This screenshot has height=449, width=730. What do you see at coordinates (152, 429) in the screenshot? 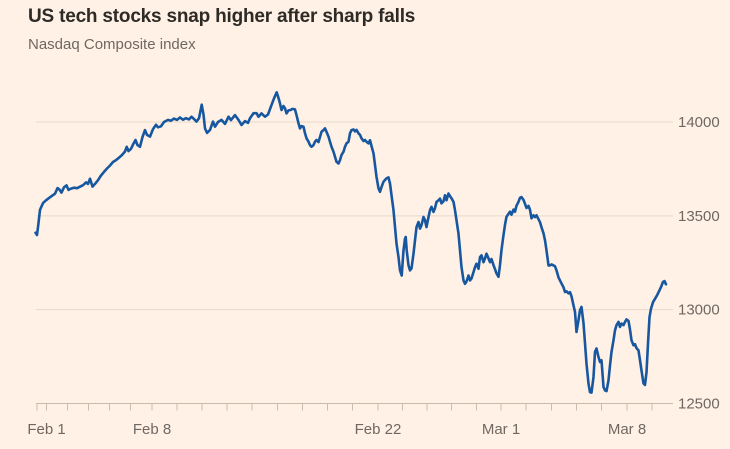
I see `x-axis-label: Feb 8` at bounding box center [152, 429].